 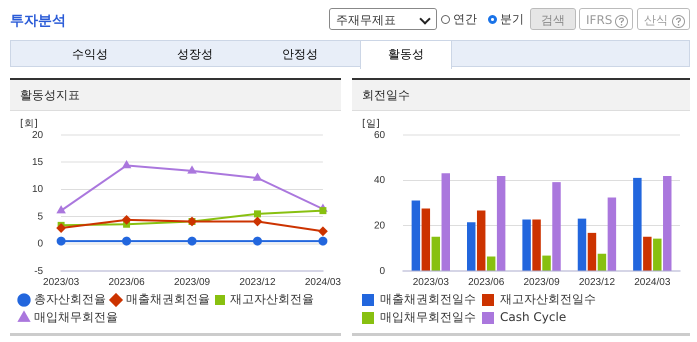 I want to click on text: 산식, so click(x=663, y=19).